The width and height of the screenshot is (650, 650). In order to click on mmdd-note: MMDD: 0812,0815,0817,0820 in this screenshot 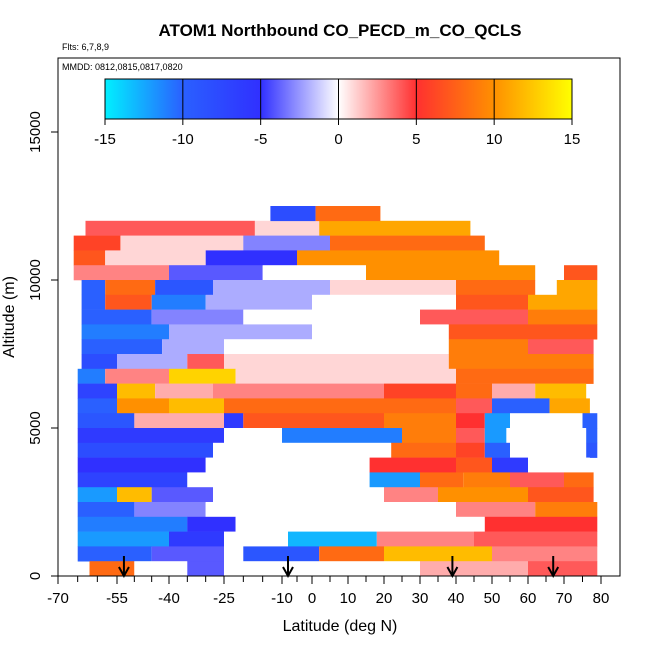, I will do `click(122, 67)`.